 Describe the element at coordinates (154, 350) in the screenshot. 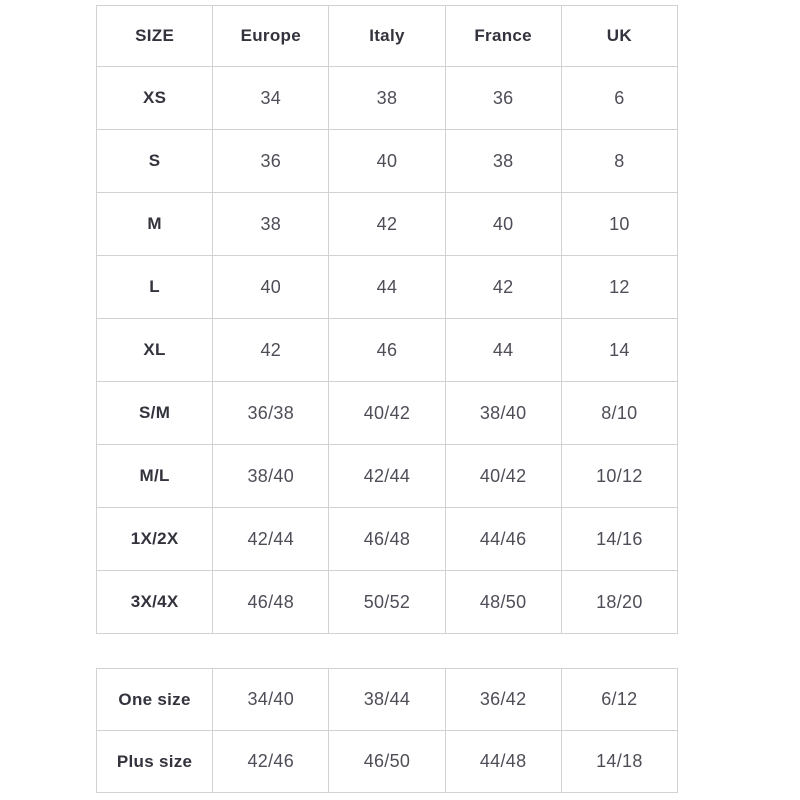

I see `row-label: XL` at that location.